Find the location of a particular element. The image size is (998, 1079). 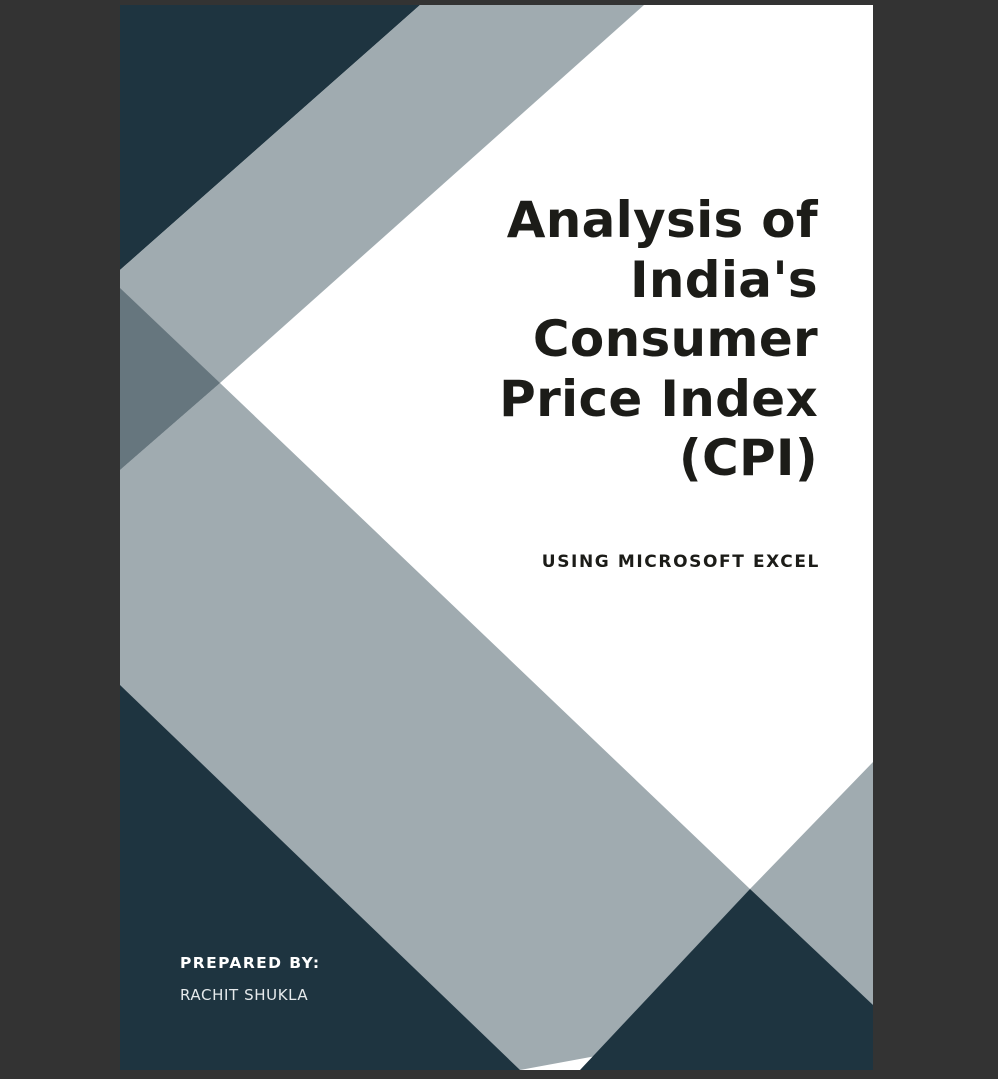

slate-overlap-wedge is located at coordinates (170, 379).